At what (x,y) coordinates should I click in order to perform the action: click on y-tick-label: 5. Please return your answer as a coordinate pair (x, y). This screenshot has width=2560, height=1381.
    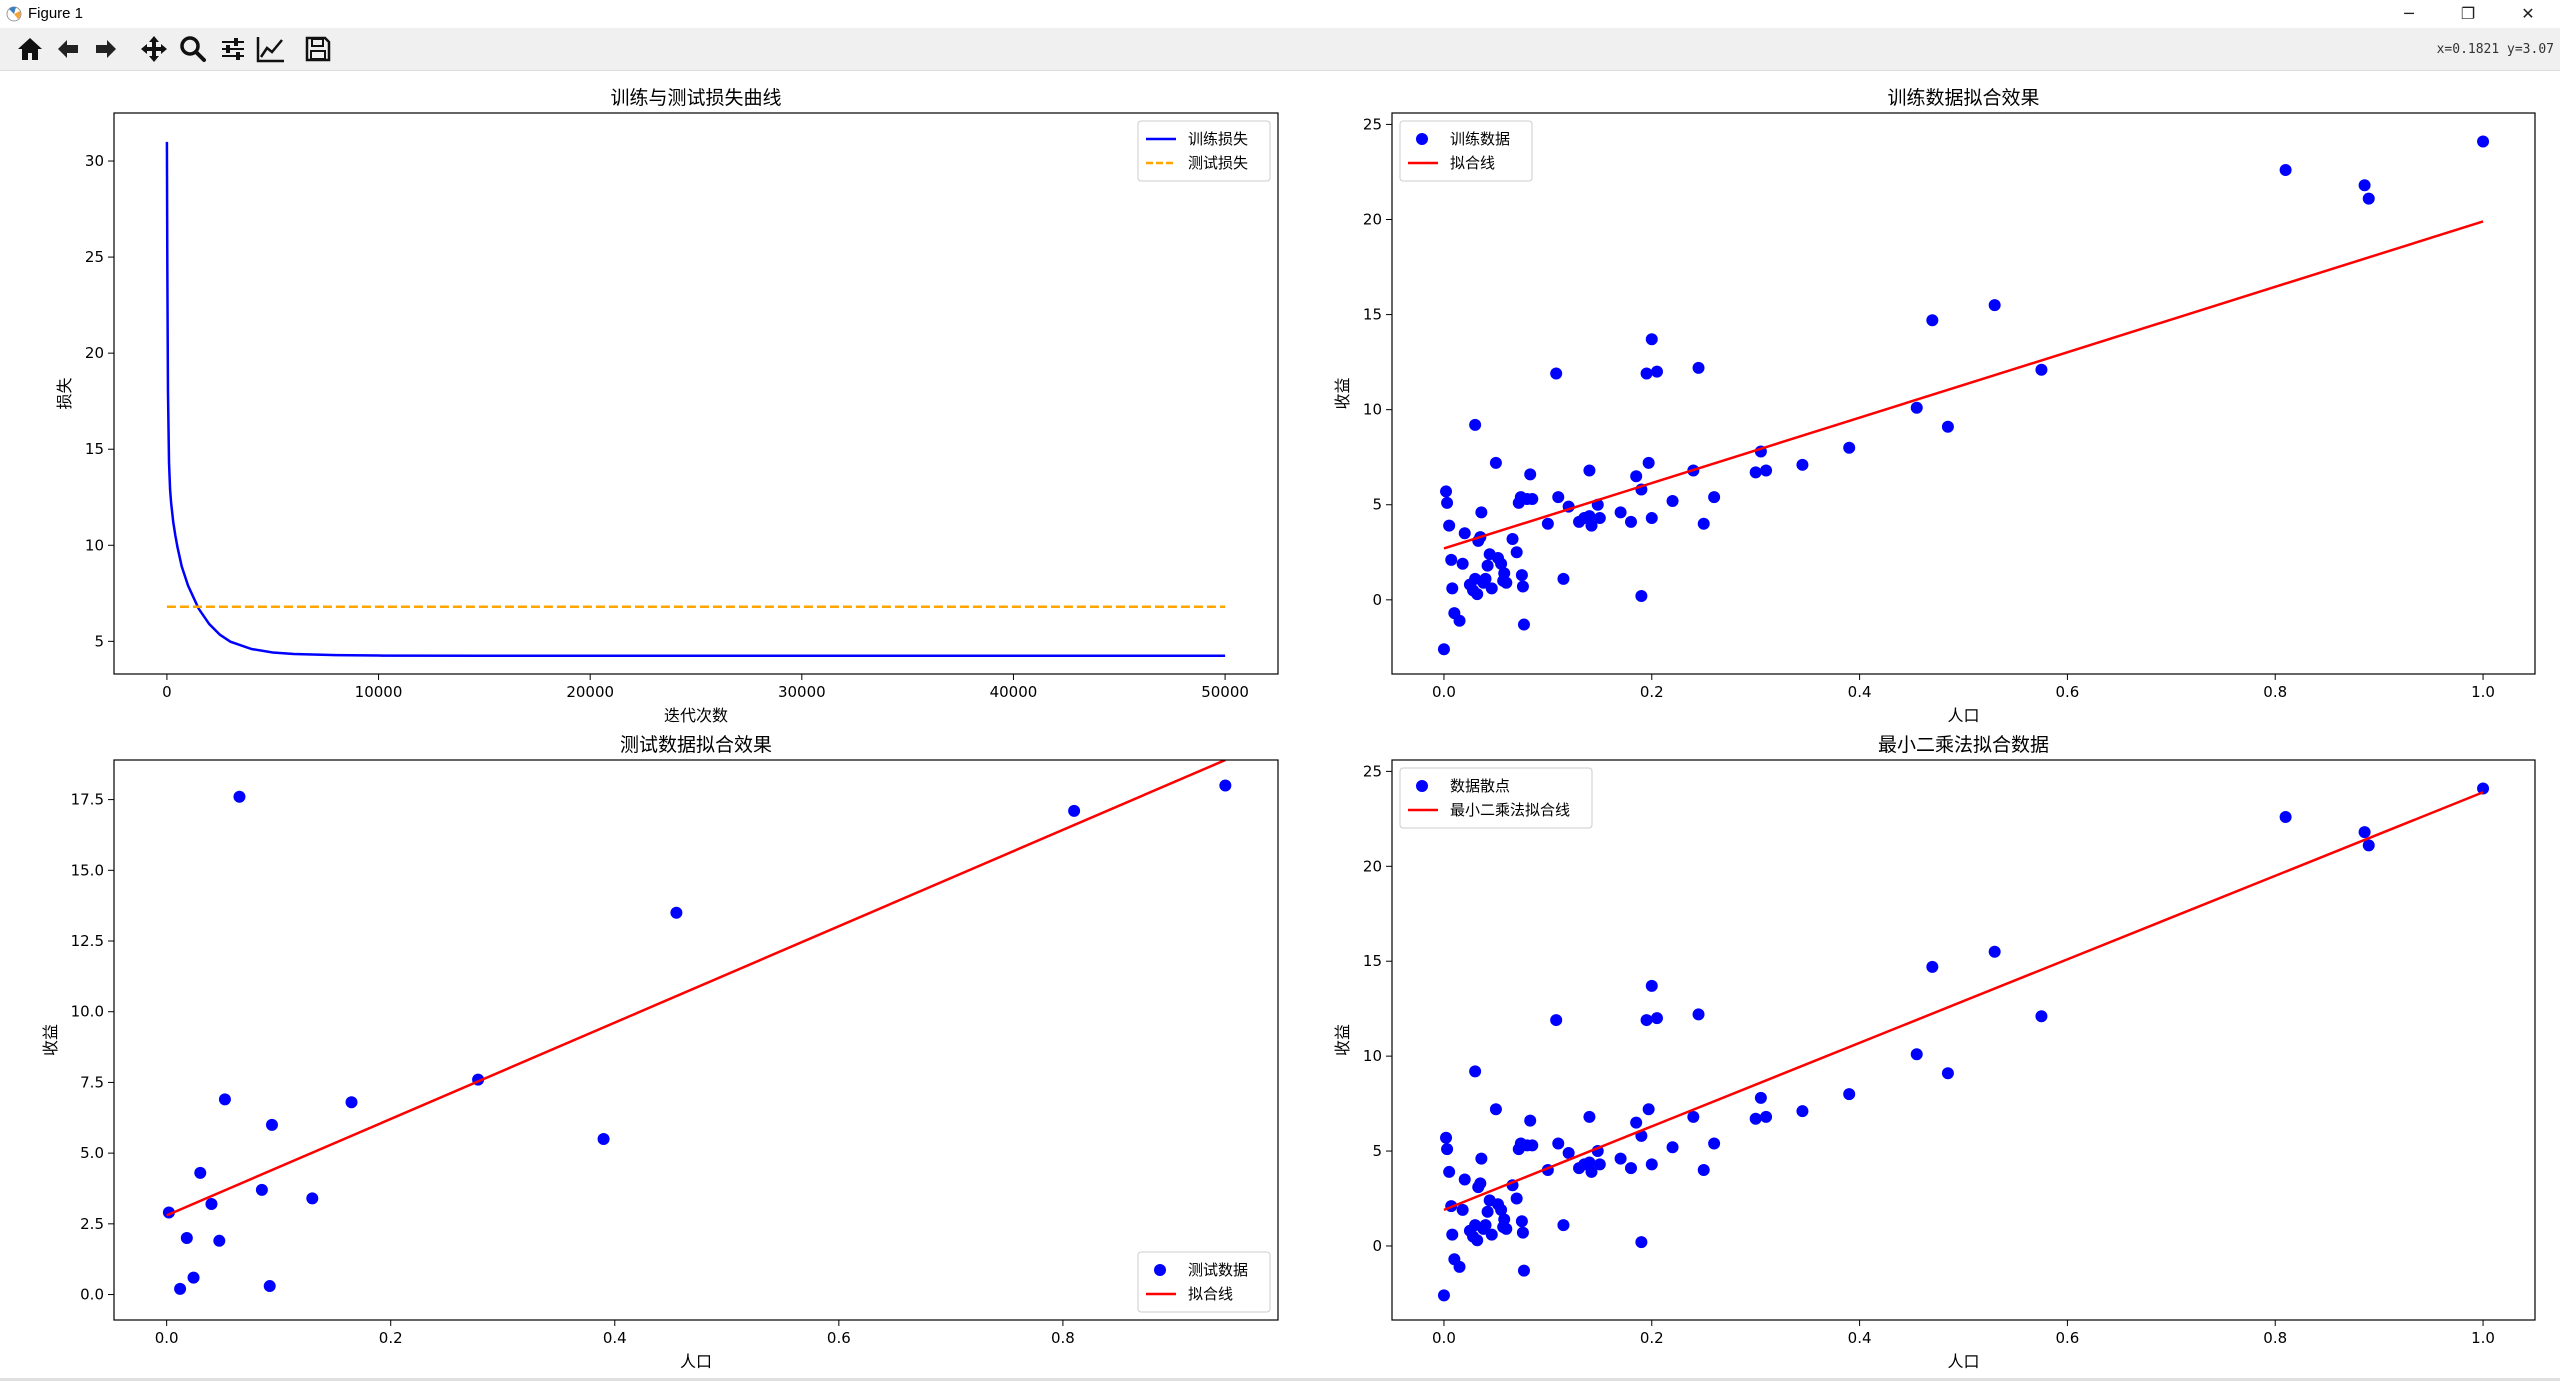
    Looking at the image, I should click on (1377, 505).